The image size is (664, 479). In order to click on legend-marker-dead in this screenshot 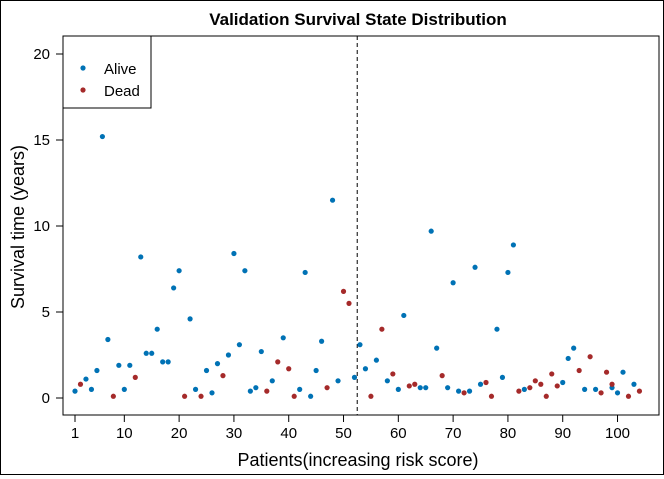, I will do `click(83, 90)`.